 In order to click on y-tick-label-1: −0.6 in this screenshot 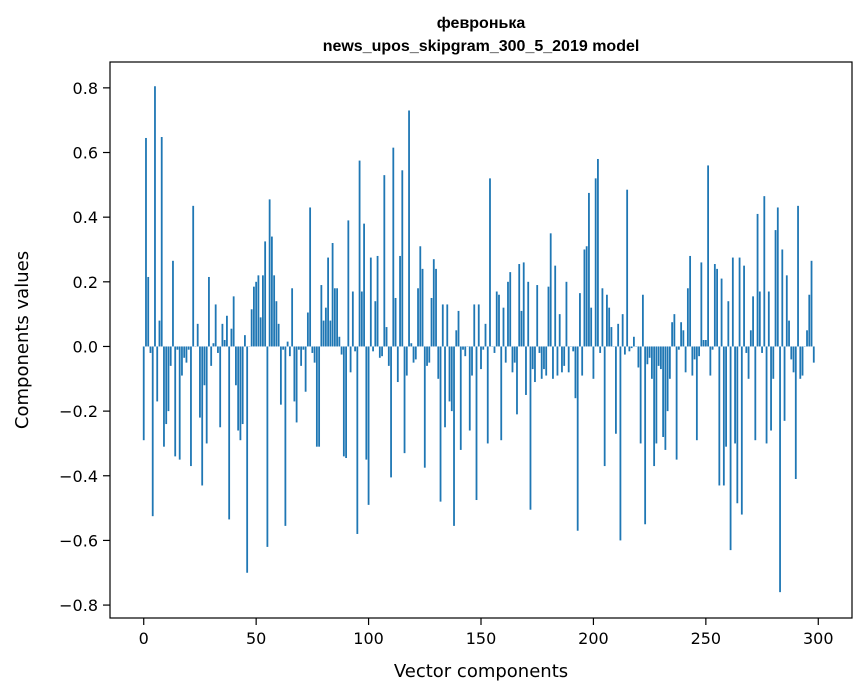, I will do `click(78, 540)`.